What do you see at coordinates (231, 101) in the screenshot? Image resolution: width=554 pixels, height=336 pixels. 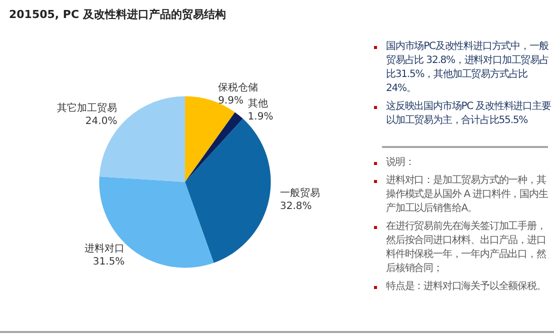 I see `data-label: 9.9%` at bounding box center [231, 101].